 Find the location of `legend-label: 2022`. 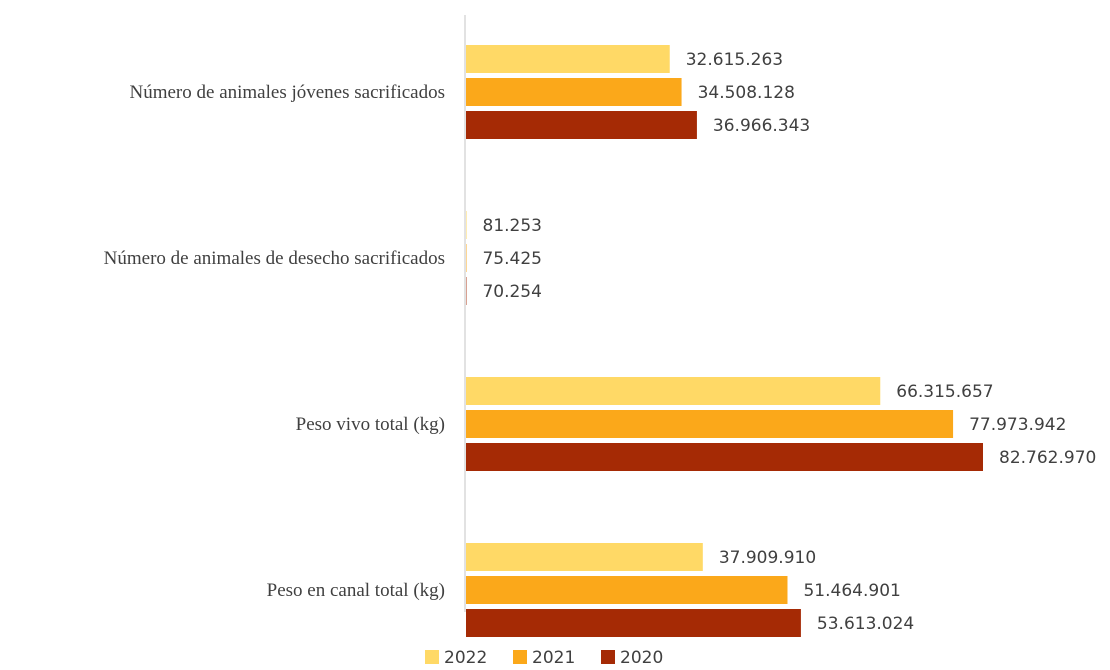

legend-label: 2022 is located at coordinates (465, 658).